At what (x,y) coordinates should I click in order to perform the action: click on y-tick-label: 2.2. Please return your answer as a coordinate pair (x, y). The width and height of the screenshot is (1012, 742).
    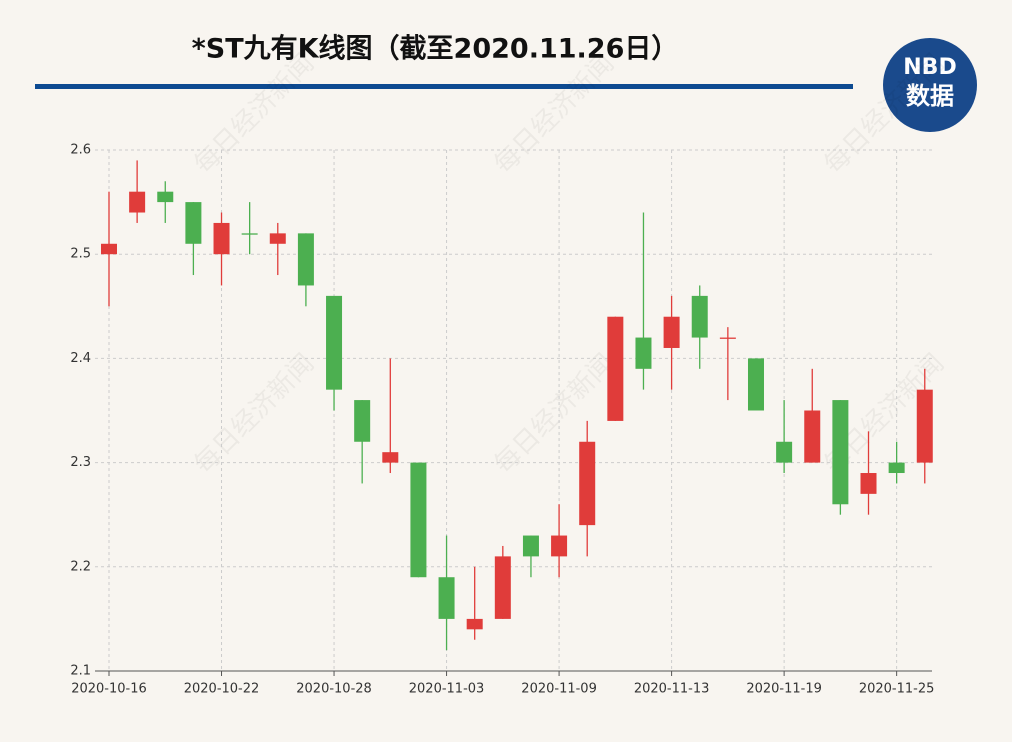
    Looking at the image, I should click on (80, 566).